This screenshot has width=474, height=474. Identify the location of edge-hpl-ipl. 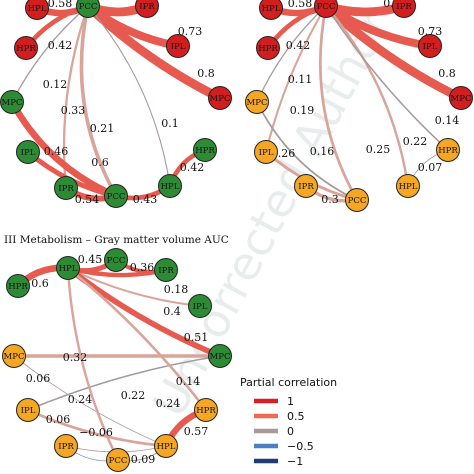
(134, 287).